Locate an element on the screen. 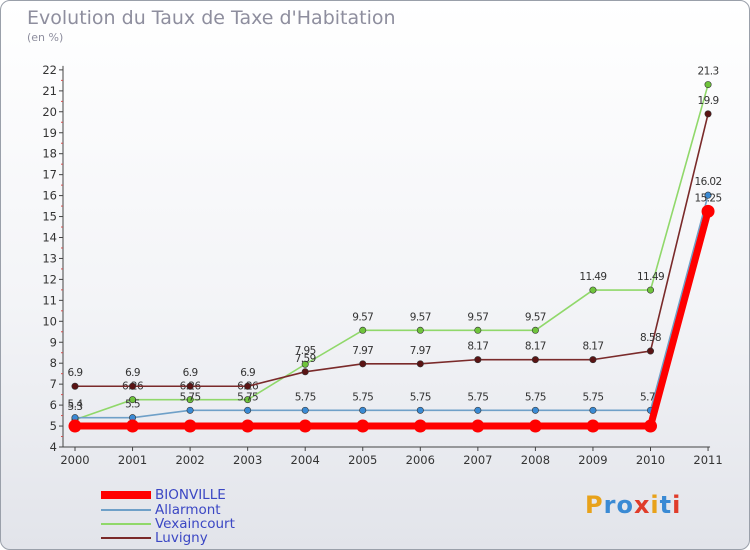 The width and height of the screenshot is (750, 550). legend-swatch-vexaincourt is located at coordinates (126, 524).